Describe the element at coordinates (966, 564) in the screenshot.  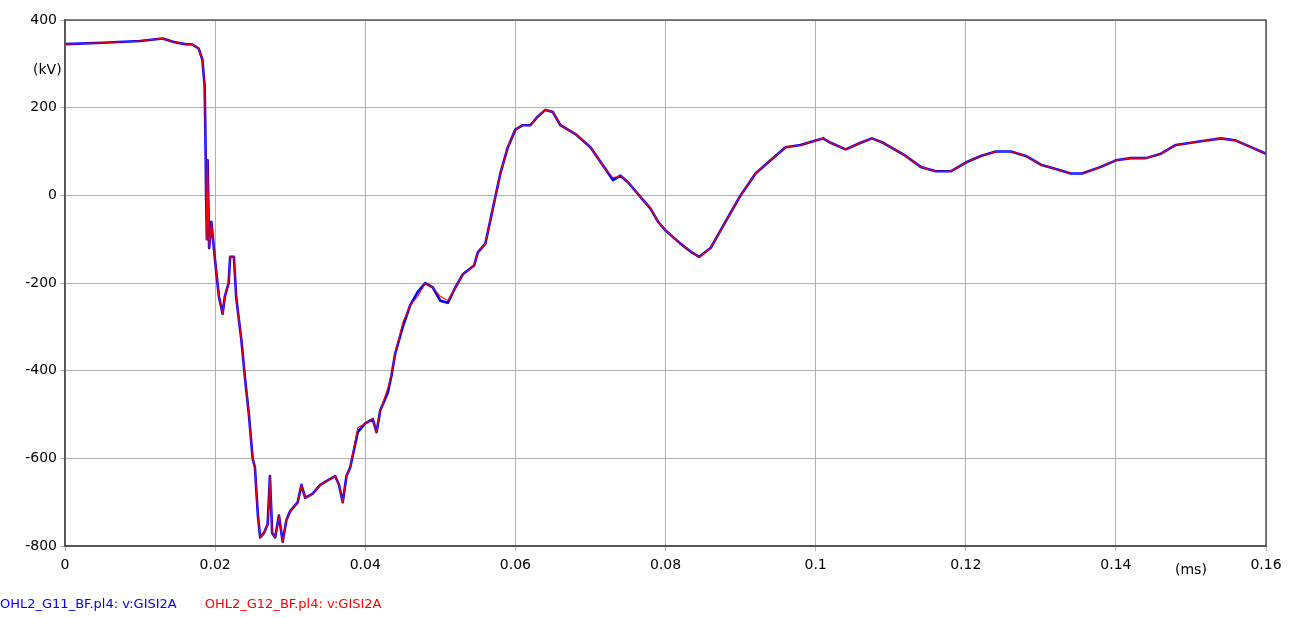
I see `x-tick-label: 0.12` at that location.